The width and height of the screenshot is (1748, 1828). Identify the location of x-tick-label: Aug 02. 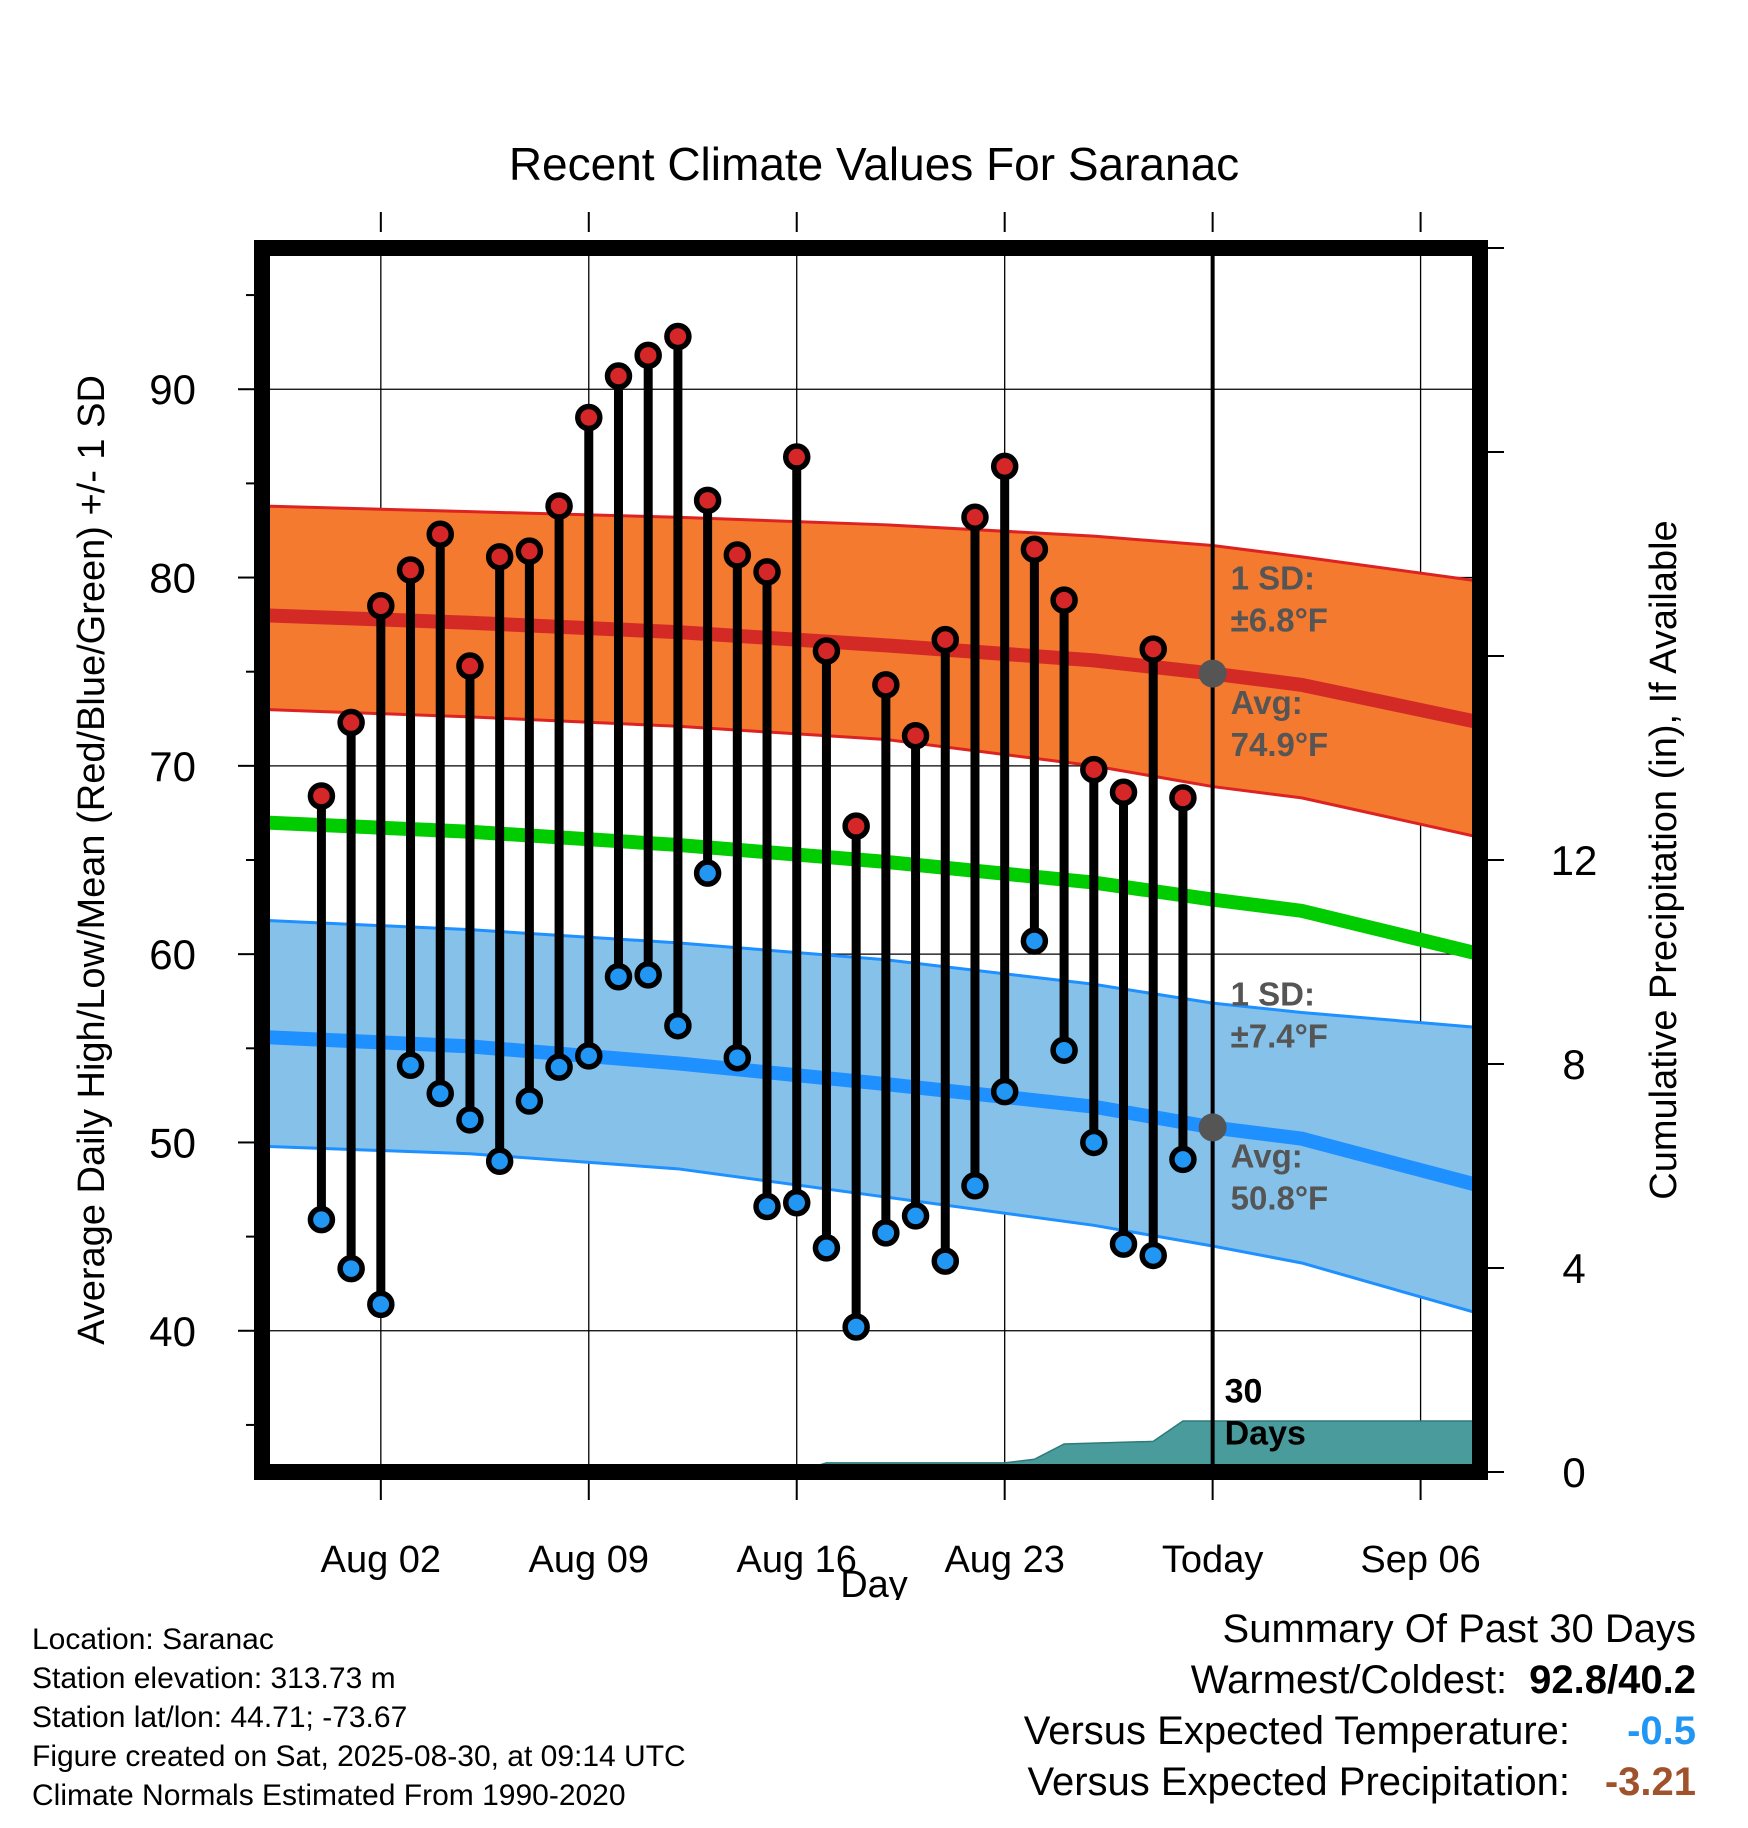
(381, 1560).